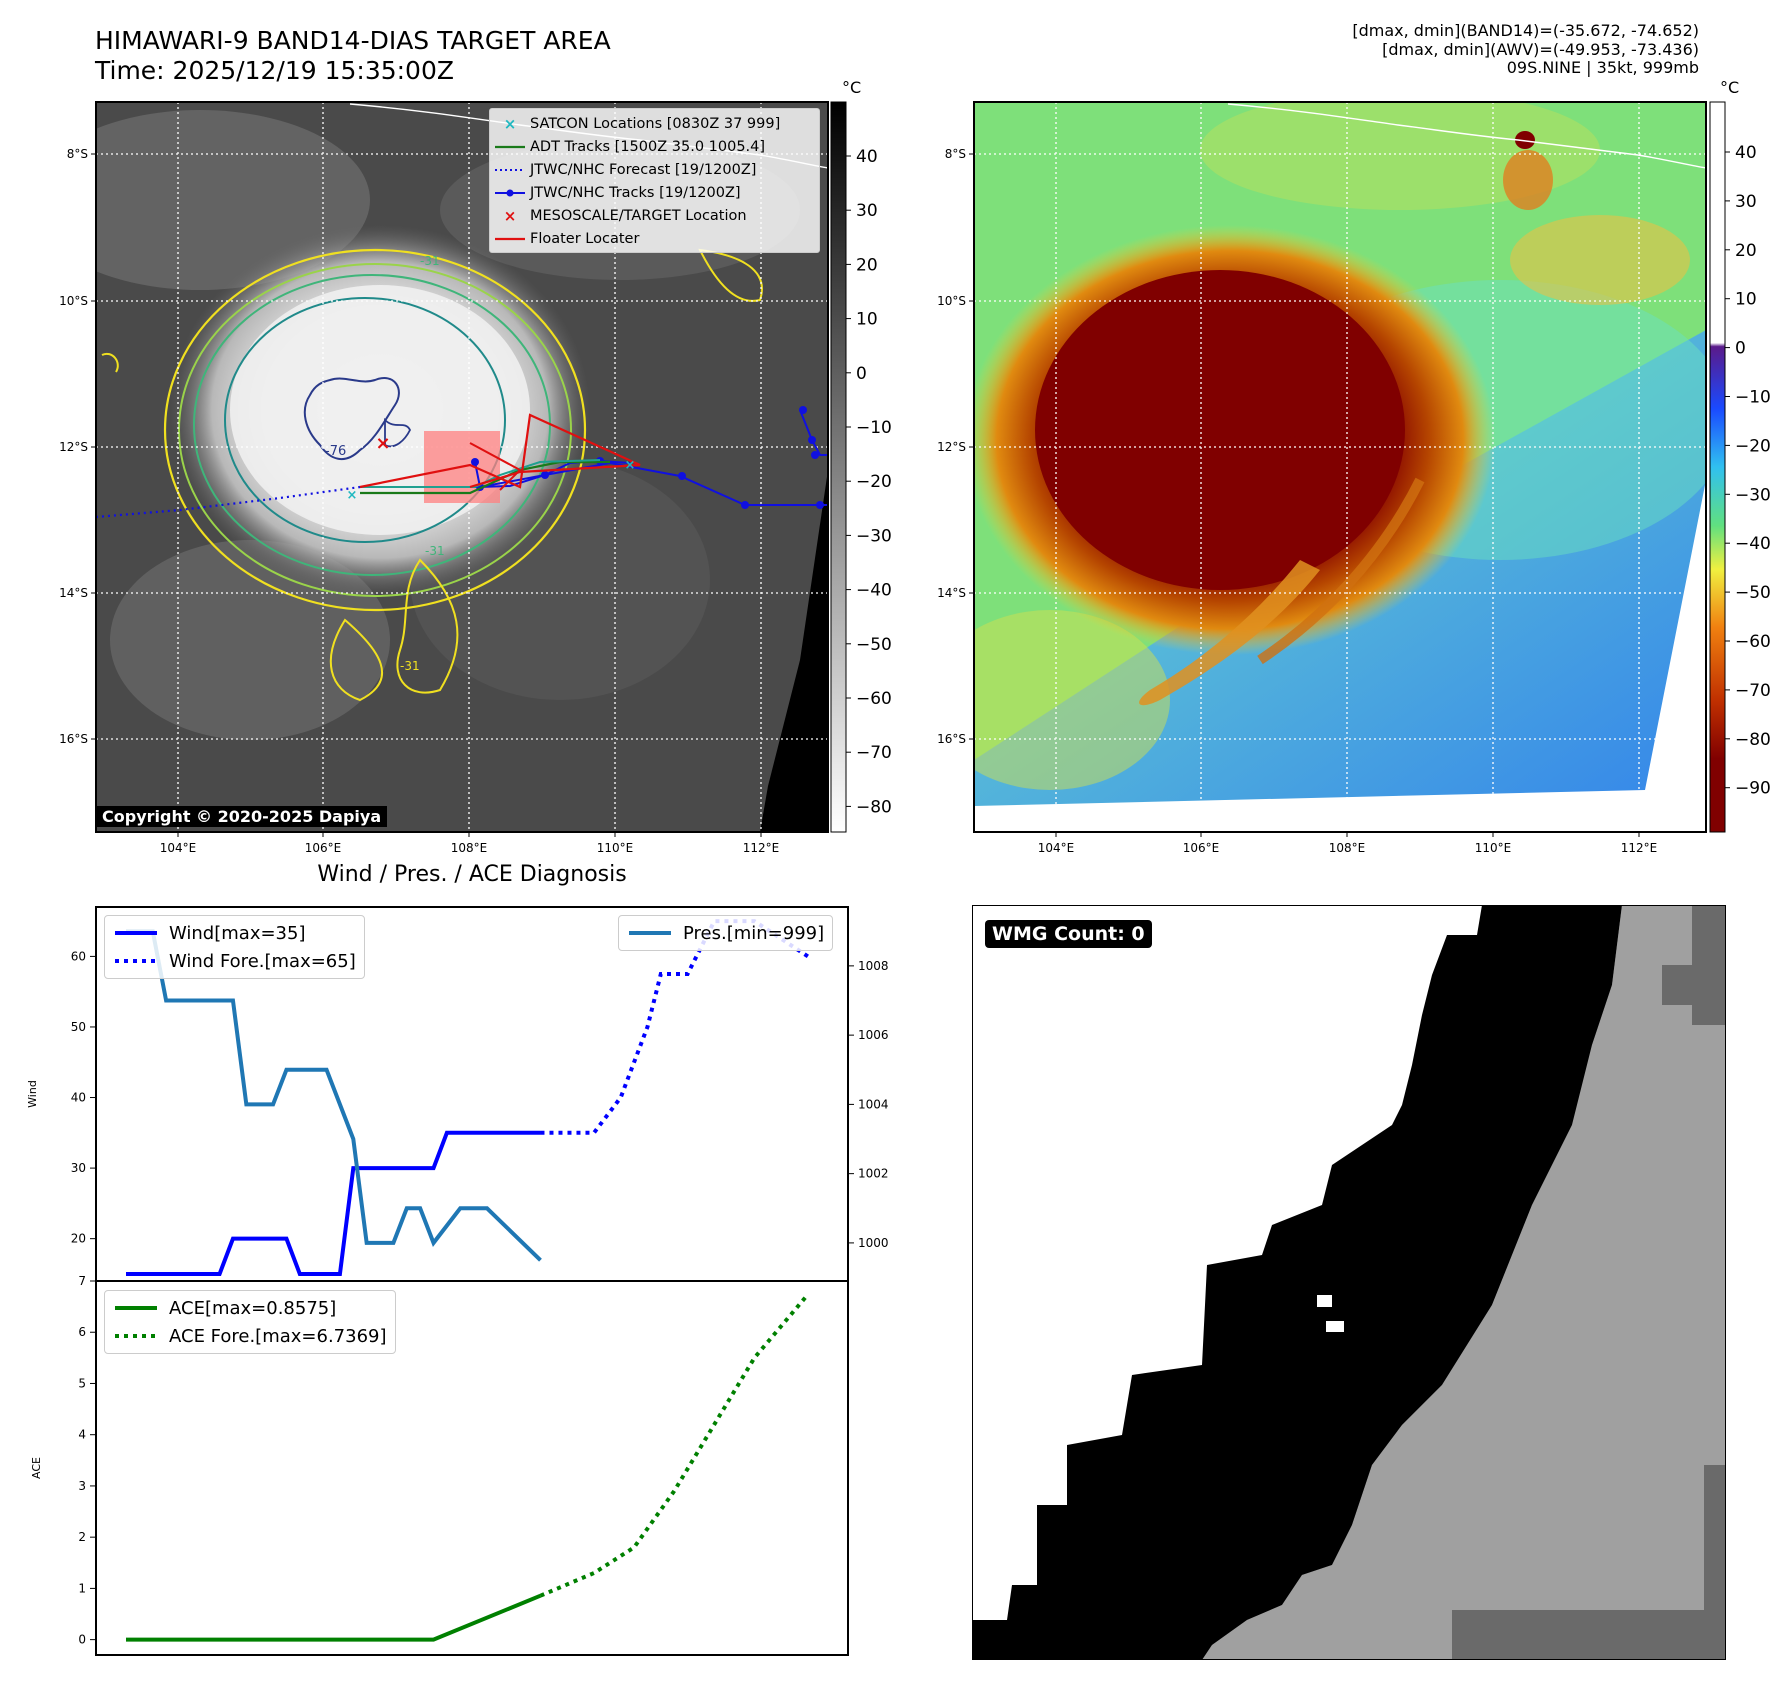  What do you see at coordinates (761, 848) in the screenshot?
I see `lon-tick-label: 112°E` at bounding box center [761, 848].